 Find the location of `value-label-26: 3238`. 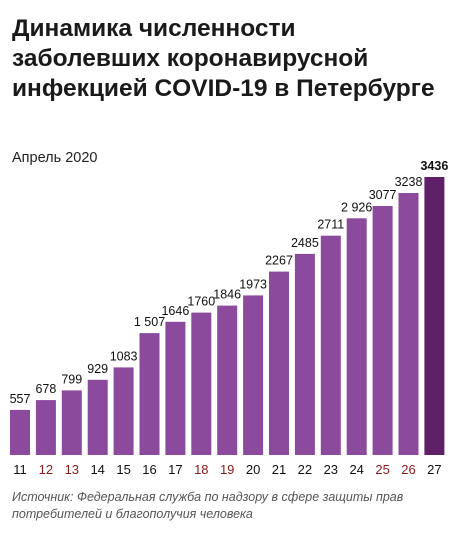

value-label-26: 3238 is located at coordinates (409, 182).